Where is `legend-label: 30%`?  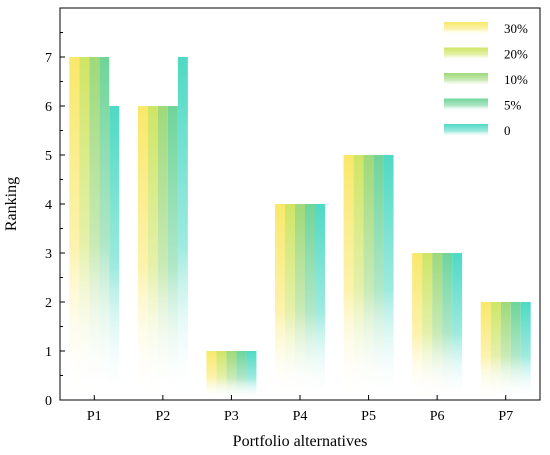
legend-label: 30% is located at coordinates (516, 28).